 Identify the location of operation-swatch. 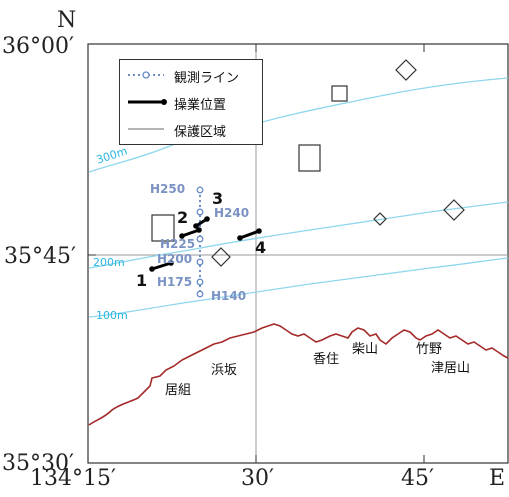
(147, 102).